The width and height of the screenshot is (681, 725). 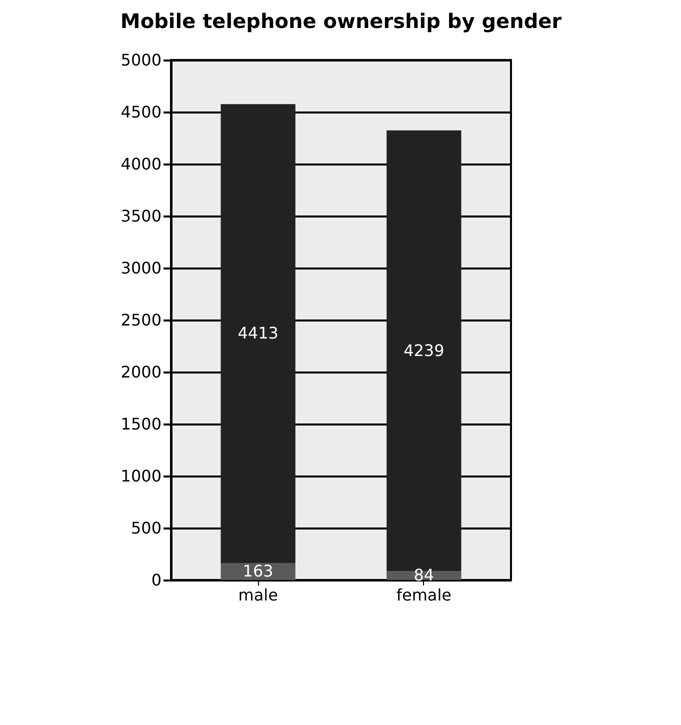 I want to click on data-label: 84, so click(x=424, y=575).